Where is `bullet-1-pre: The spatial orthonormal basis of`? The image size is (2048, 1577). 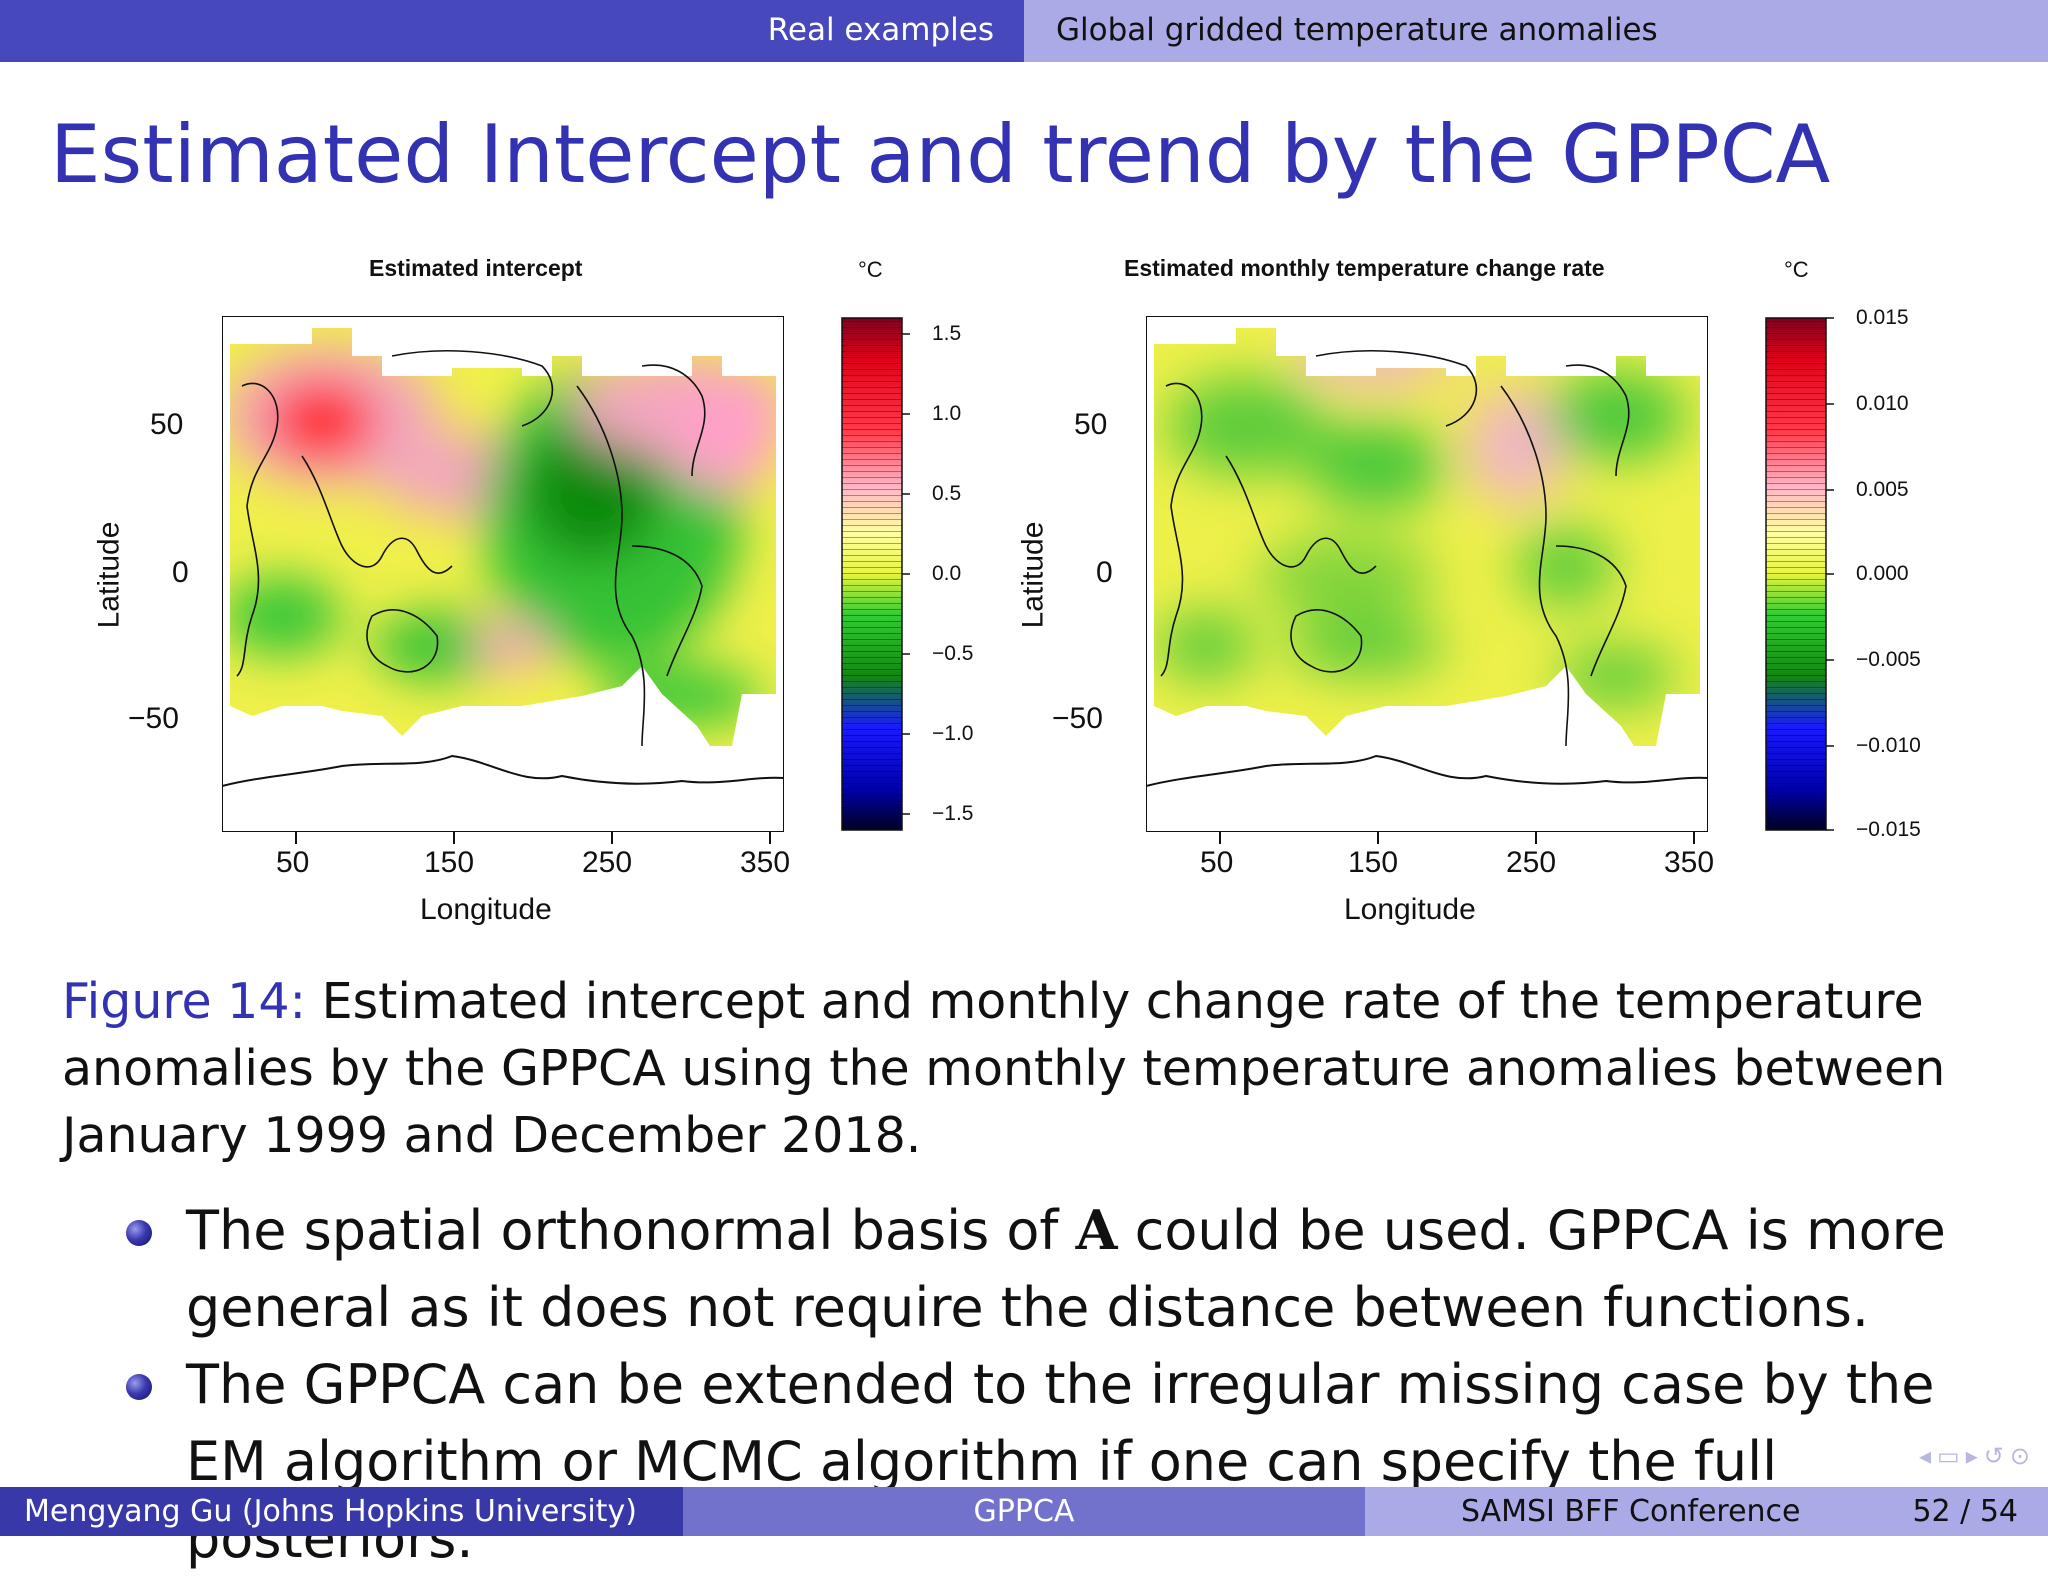 bullet-1-pre: The spatial orthonormal basis of is located at coordinates (631, 1230).